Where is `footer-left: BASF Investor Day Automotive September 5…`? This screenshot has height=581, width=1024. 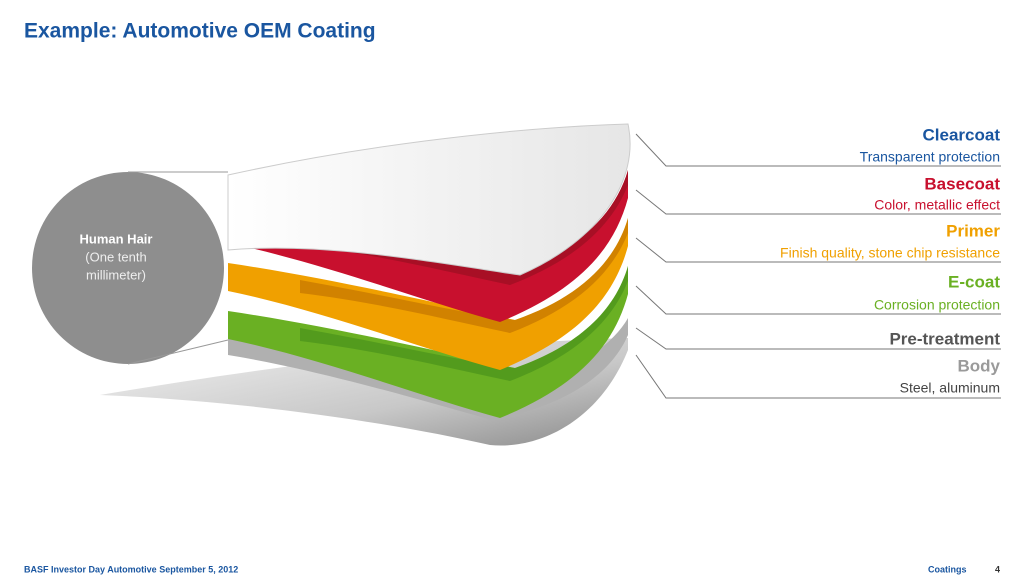 footer-left: BASF Investor Day Automotive September 5… is located at coordinates (131, 569).